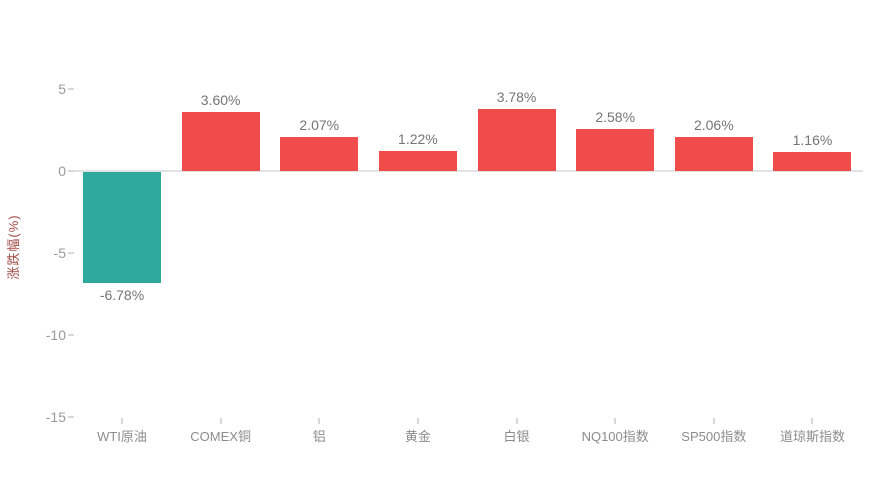 The width and height of the screenshot is (881, 490). I want to click on bar-value-label: 3.60%, so click(220, 99).